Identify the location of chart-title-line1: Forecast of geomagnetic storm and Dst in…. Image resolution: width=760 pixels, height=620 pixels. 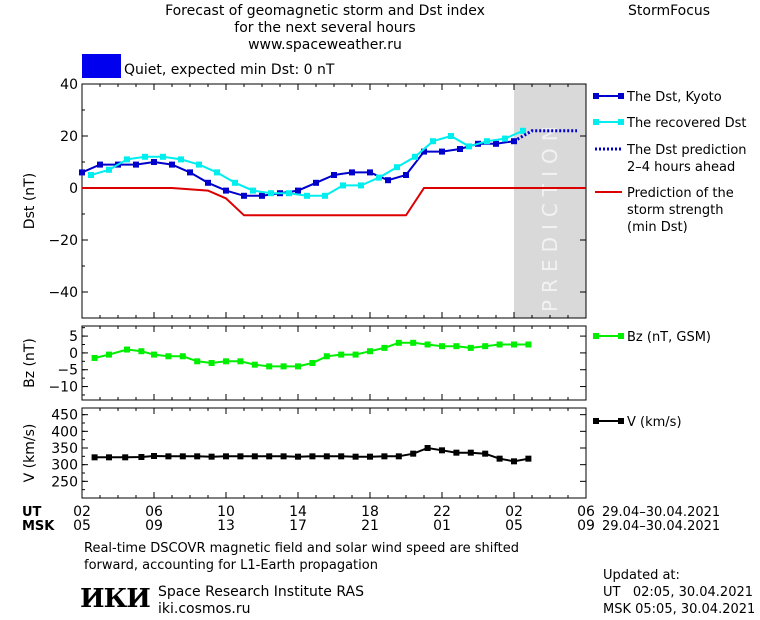
(325, 11).